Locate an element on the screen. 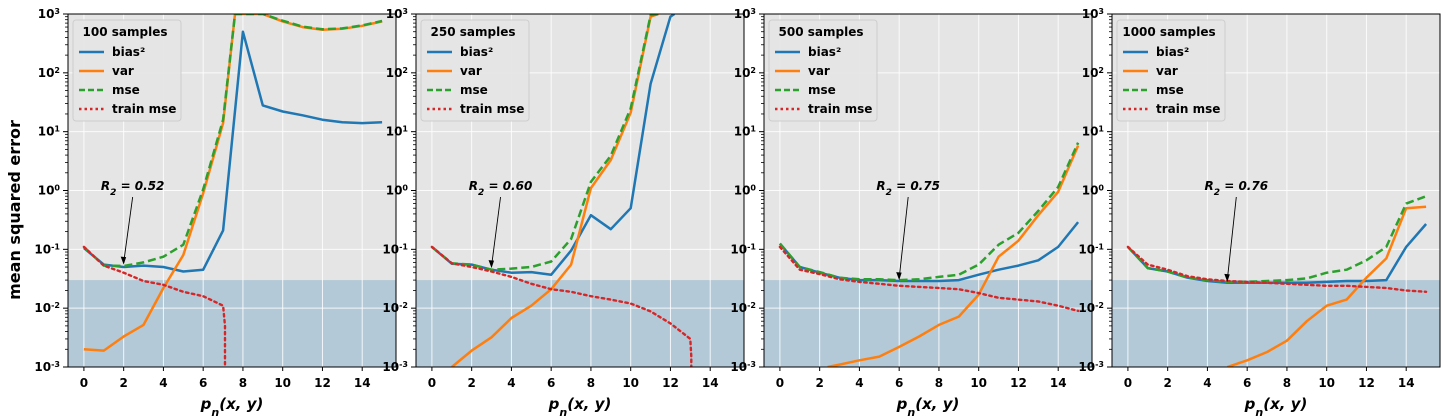  annotation-label: R2 = 0.60 is located at coordinates (501, 188).